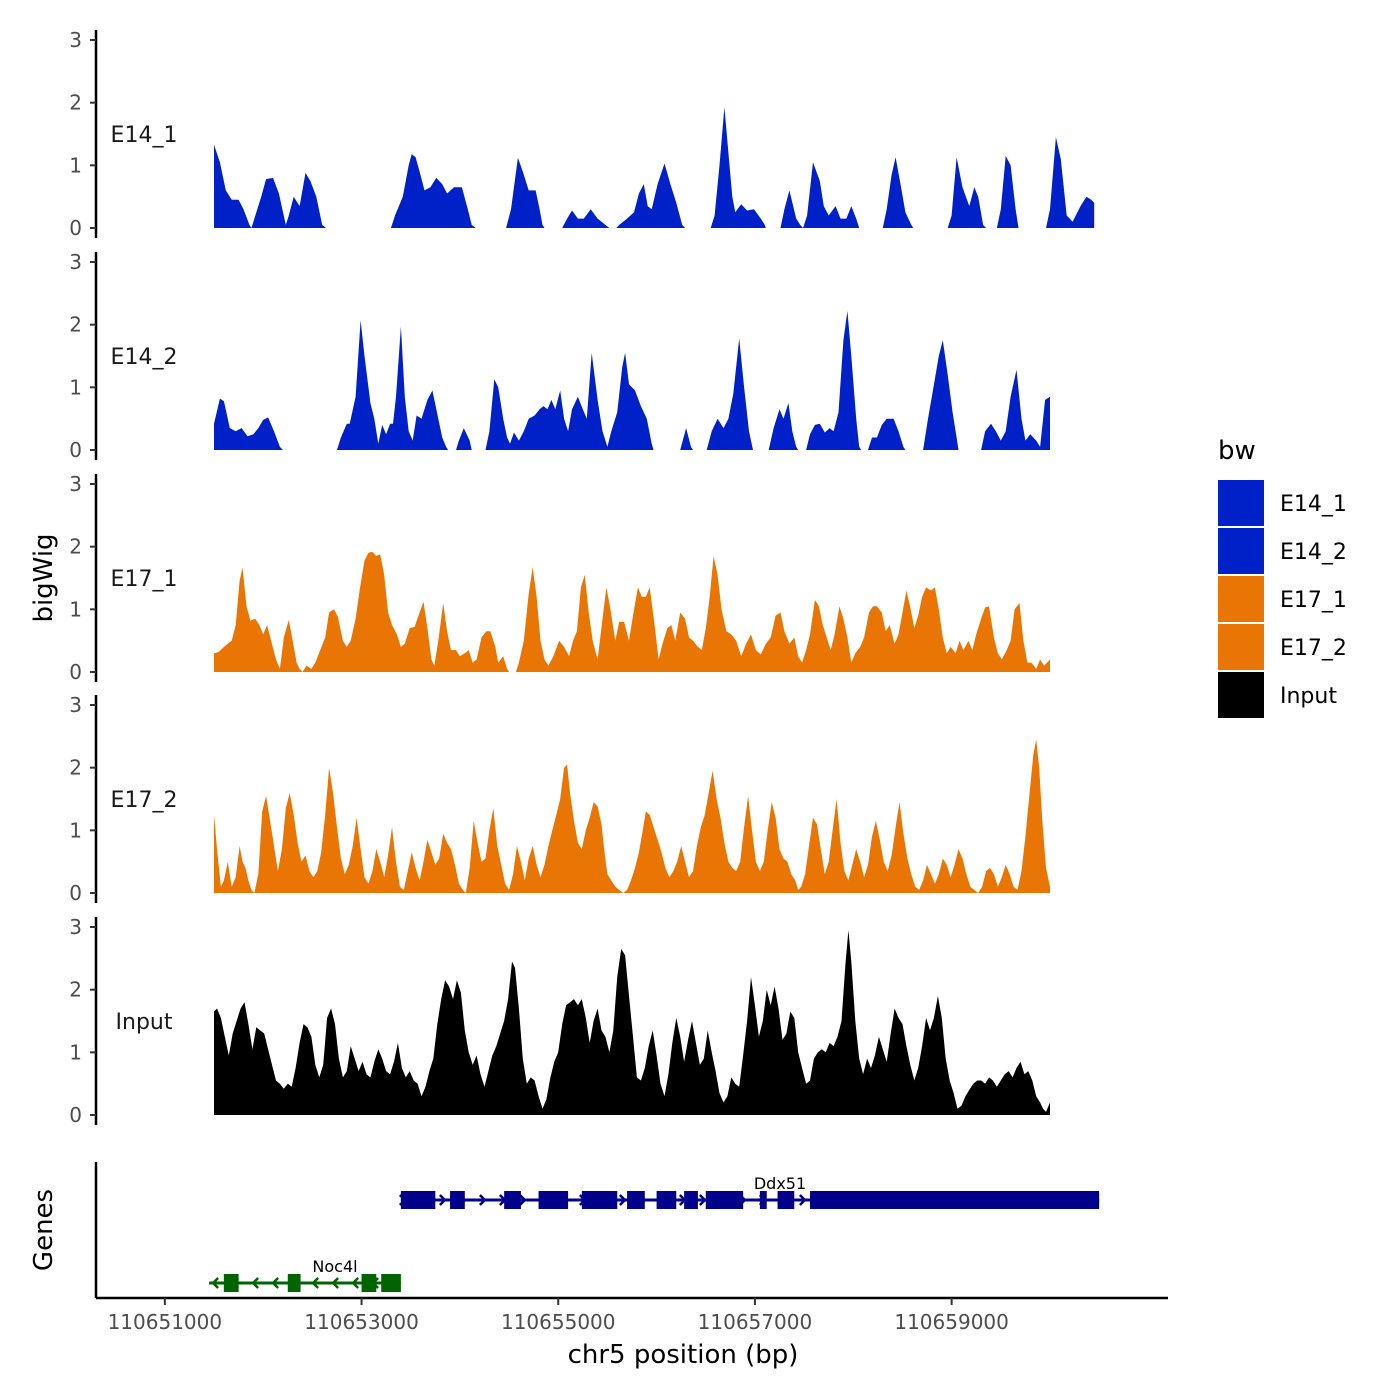 This screenshot has height=1400, width=1400. I want to click on x-tick-label: 110653000, so click(361, 1322).